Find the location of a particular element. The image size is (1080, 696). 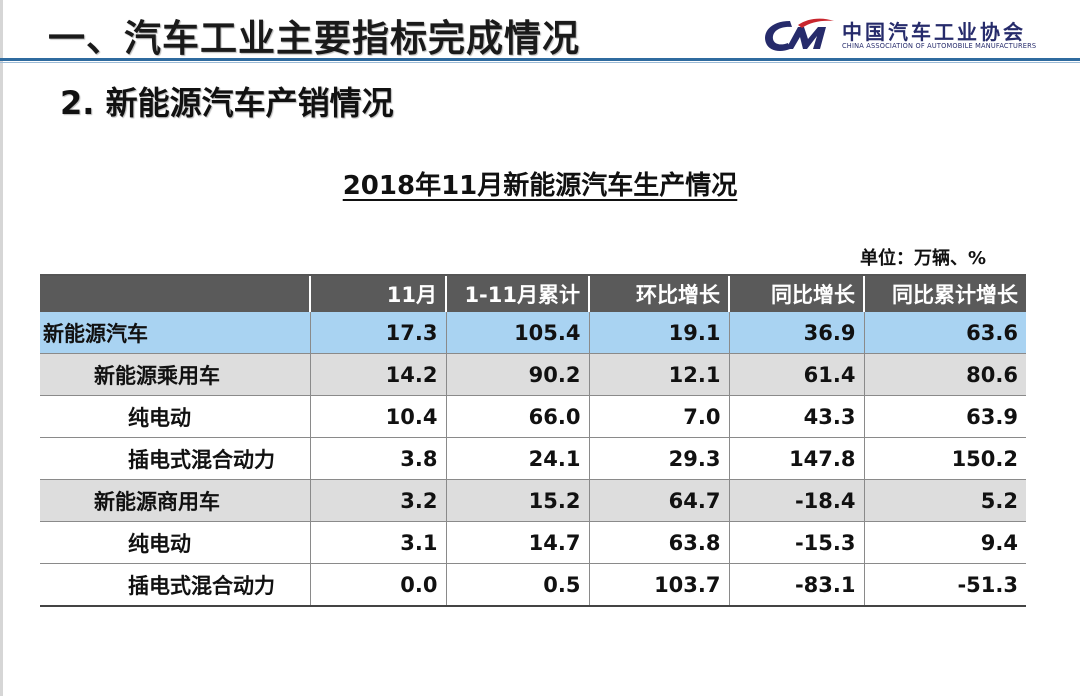

row-label: 新能源商用车 is located at coordinates (175, 500).